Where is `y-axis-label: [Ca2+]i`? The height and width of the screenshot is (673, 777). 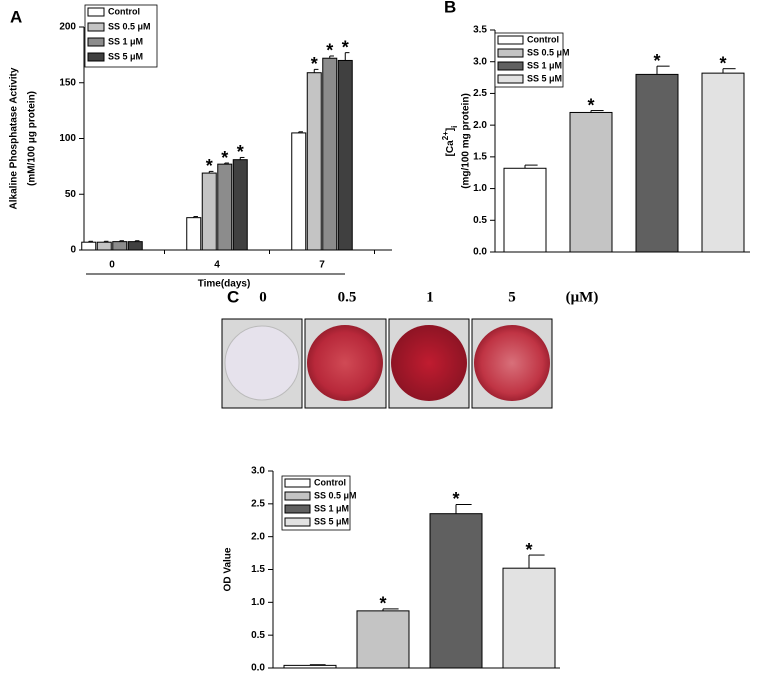 y-axis-label: [Ca2+]i is located at coordinates (450, 141).